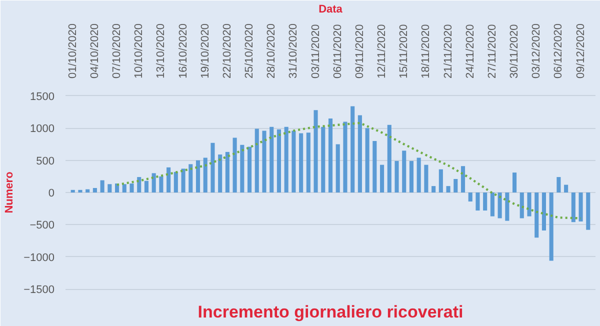  I want to click on y-tick-label: −1000, so click(39, 258).